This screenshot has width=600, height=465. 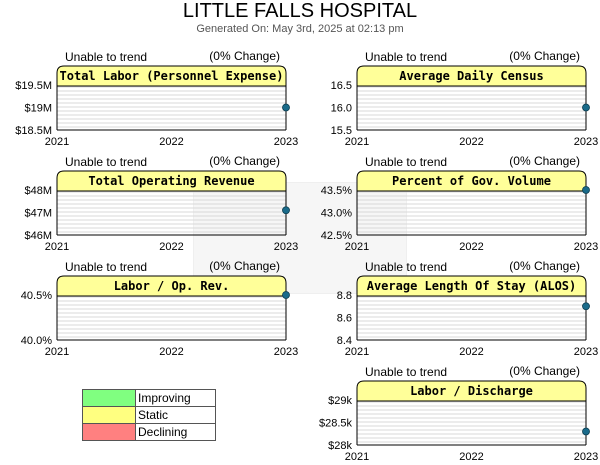 What do you see at coordinates (36, 296) in the screenshot?
I see `y-tick-label: 40.5%` at bounding box center [36, 296].